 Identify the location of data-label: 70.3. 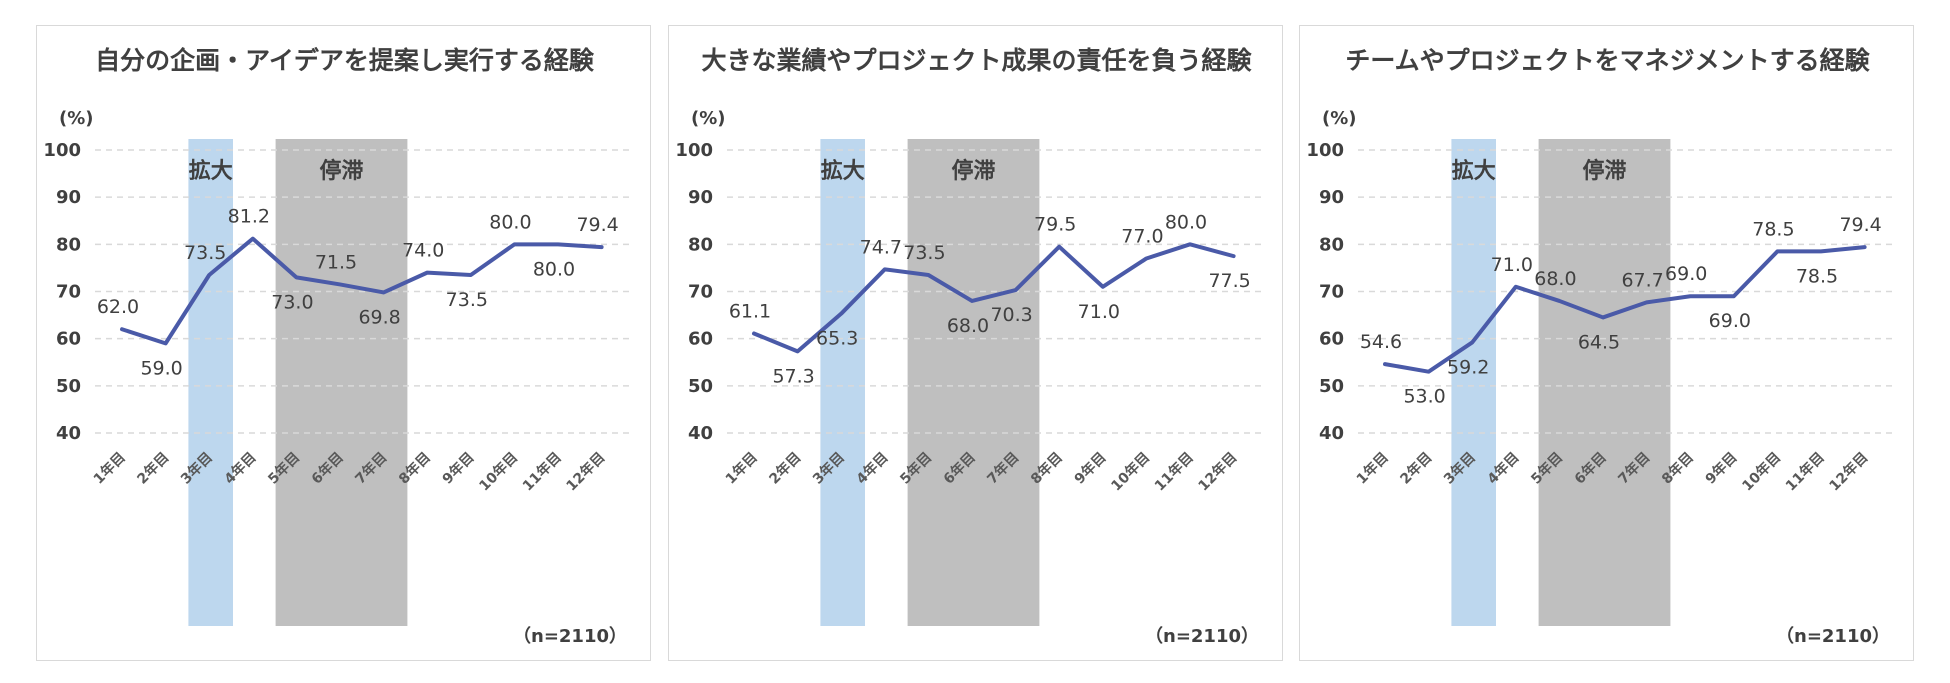
(1011, 315).